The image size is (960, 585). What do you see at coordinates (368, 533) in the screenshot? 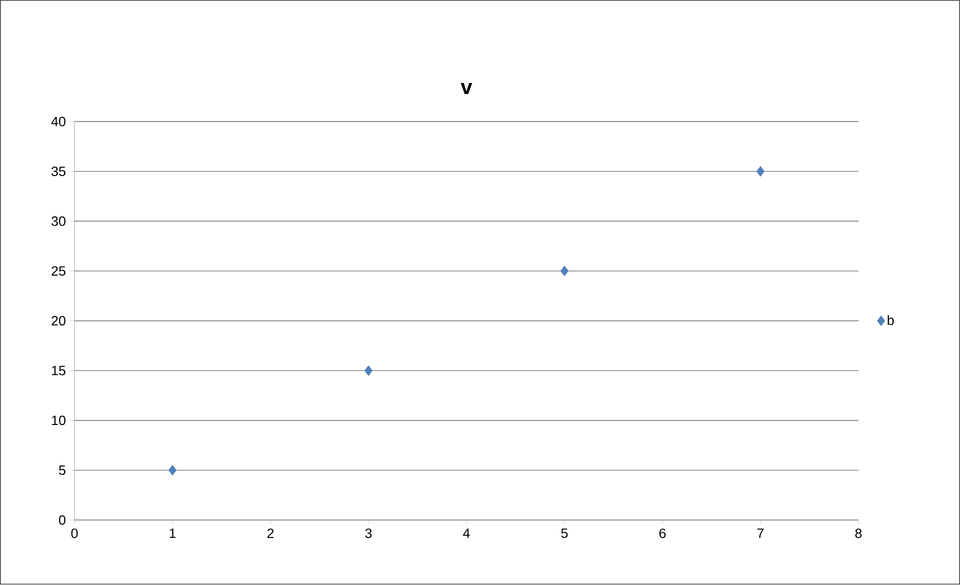
I see `x-tick-label: 3` at bounding box center [368, 533].